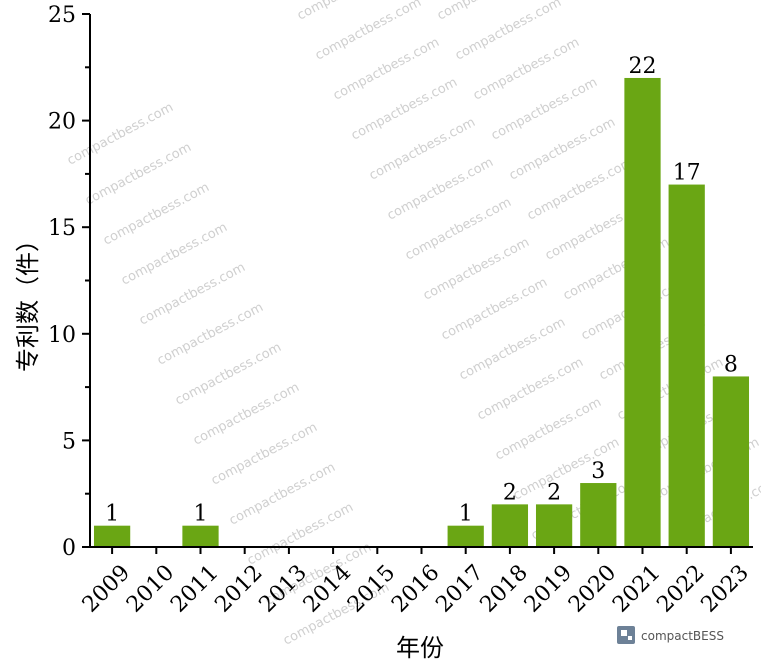 The width and height of the screenshot is (761, 668). Describe the element at coordinates (62, 122) in the screenshot. I see `y-tick-label: 20` at that location.